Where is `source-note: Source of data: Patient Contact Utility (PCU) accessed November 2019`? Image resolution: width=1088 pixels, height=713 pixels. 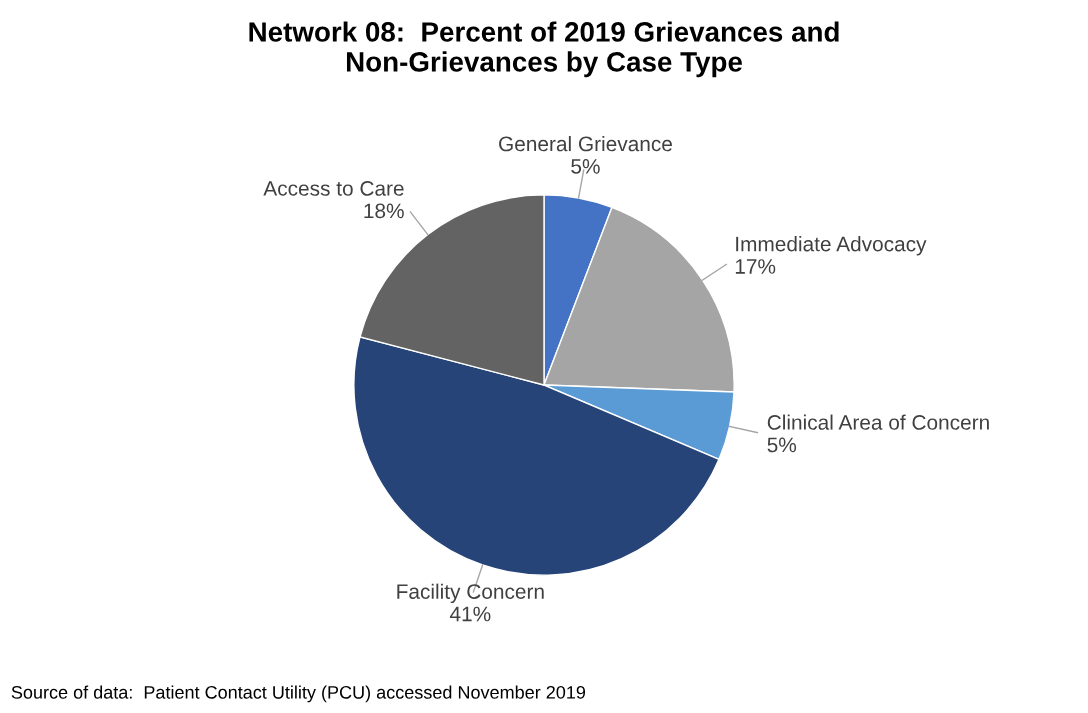
source-note: Source of data: Patient Contact Utility (PCU) accessed November 2019 is located at coordinates (298, 694).